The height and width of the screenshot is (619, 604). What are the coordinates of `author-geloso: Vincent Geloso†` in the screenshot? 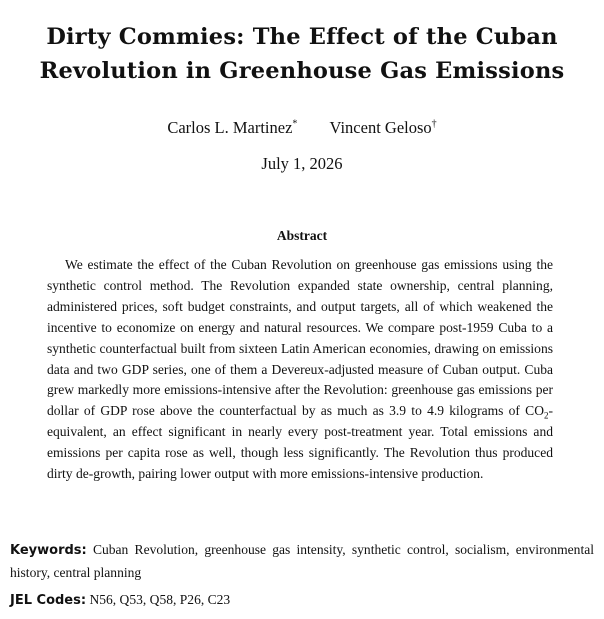 It's located at (383, 128).